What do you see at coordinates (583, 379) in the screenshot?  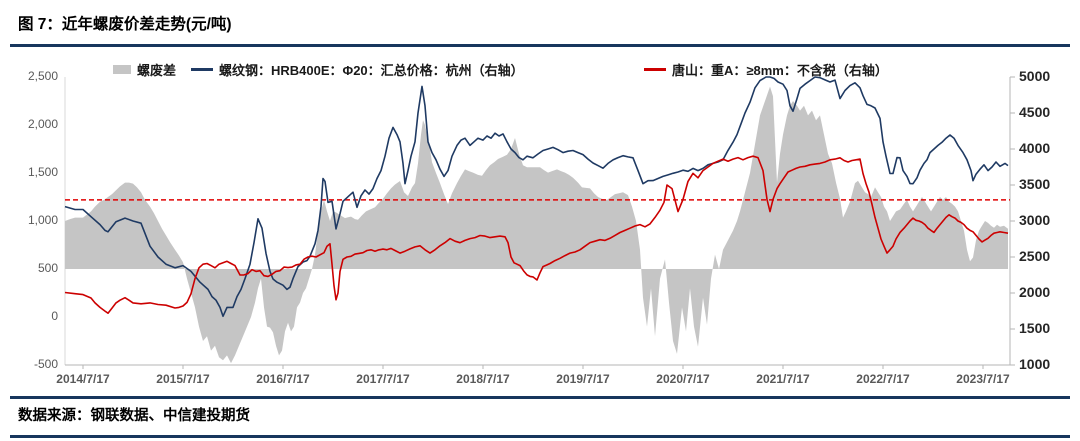 I see `x-axis-label: 2019/7/17` at bounding box center [583, 379].